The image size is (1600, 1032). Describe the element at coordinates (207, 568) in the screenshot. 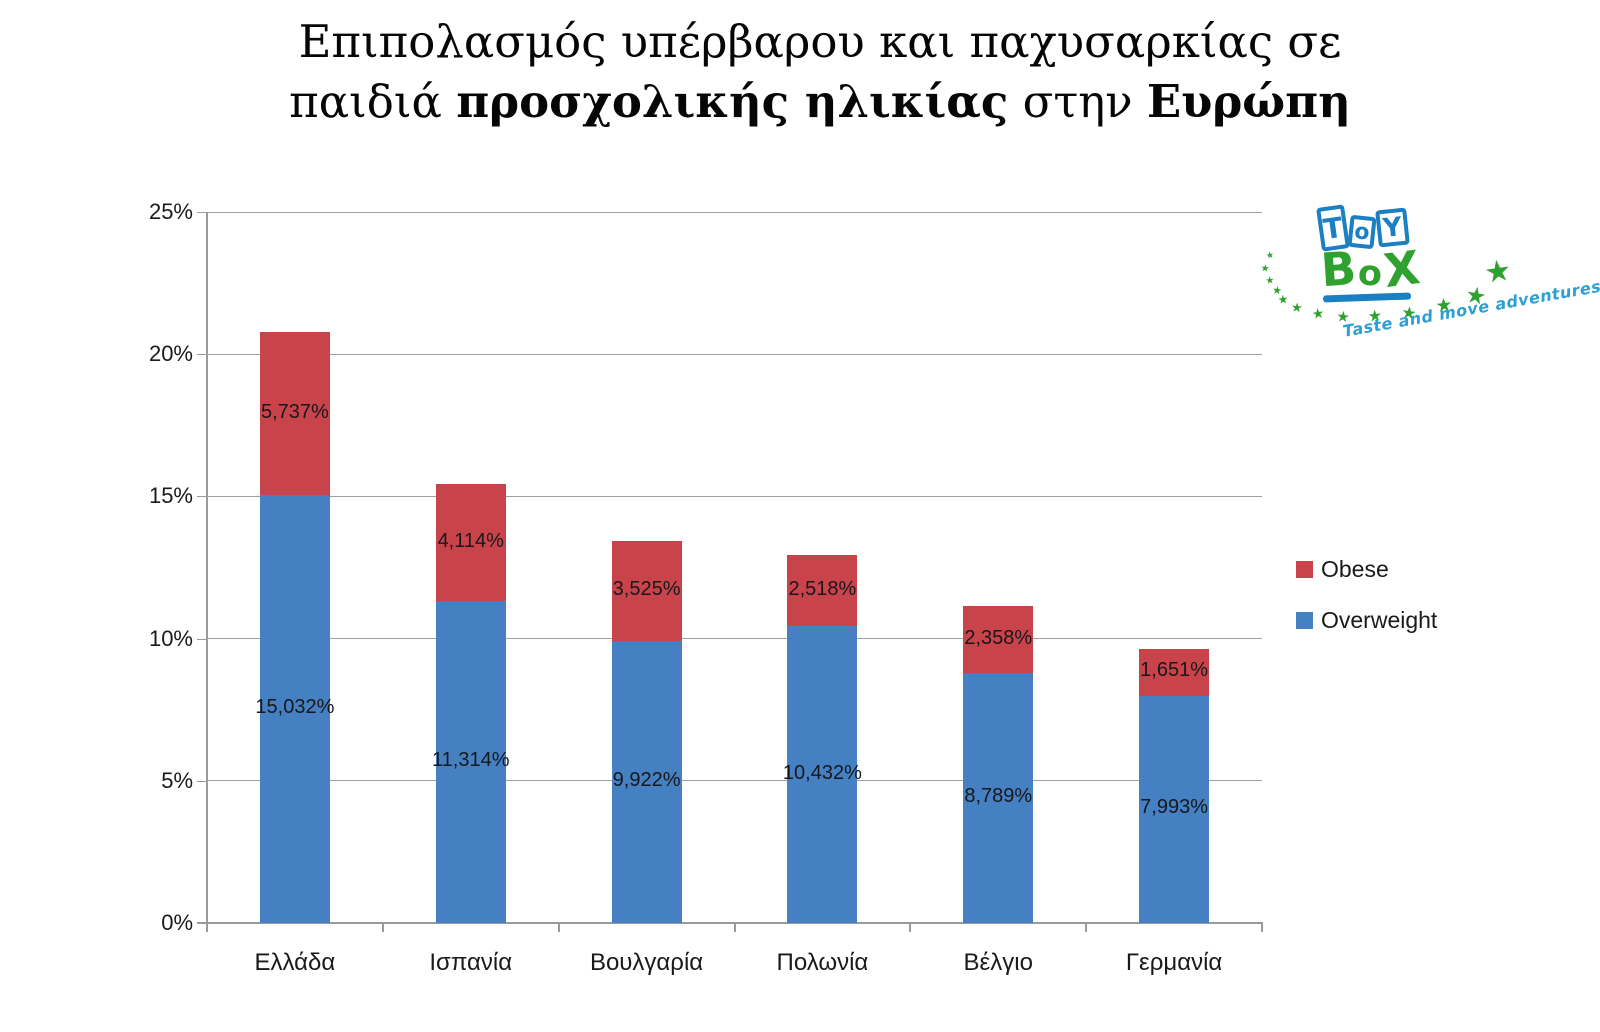

I see `y-axis-line` at that location.